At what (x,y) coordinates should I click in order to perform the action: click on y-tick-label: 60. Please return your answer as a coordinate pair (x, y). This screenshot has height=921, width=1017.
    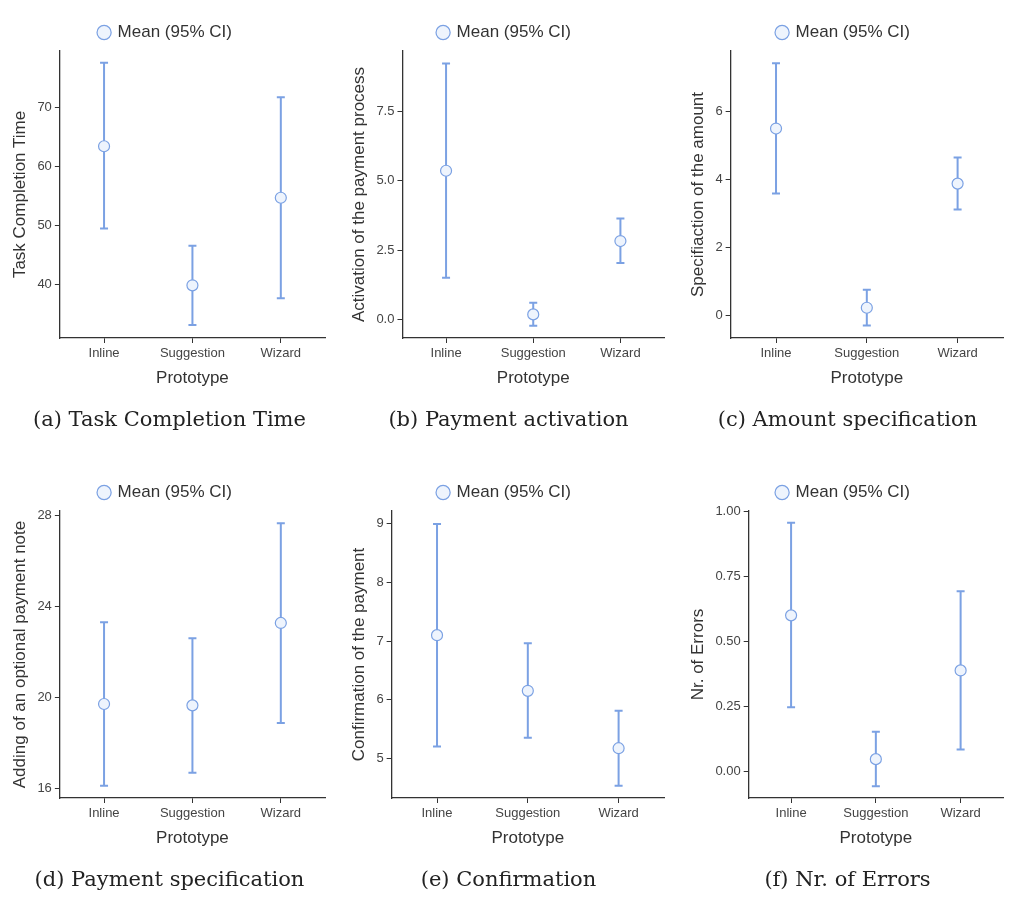
    Looking at the image, I should click on (44, 165).